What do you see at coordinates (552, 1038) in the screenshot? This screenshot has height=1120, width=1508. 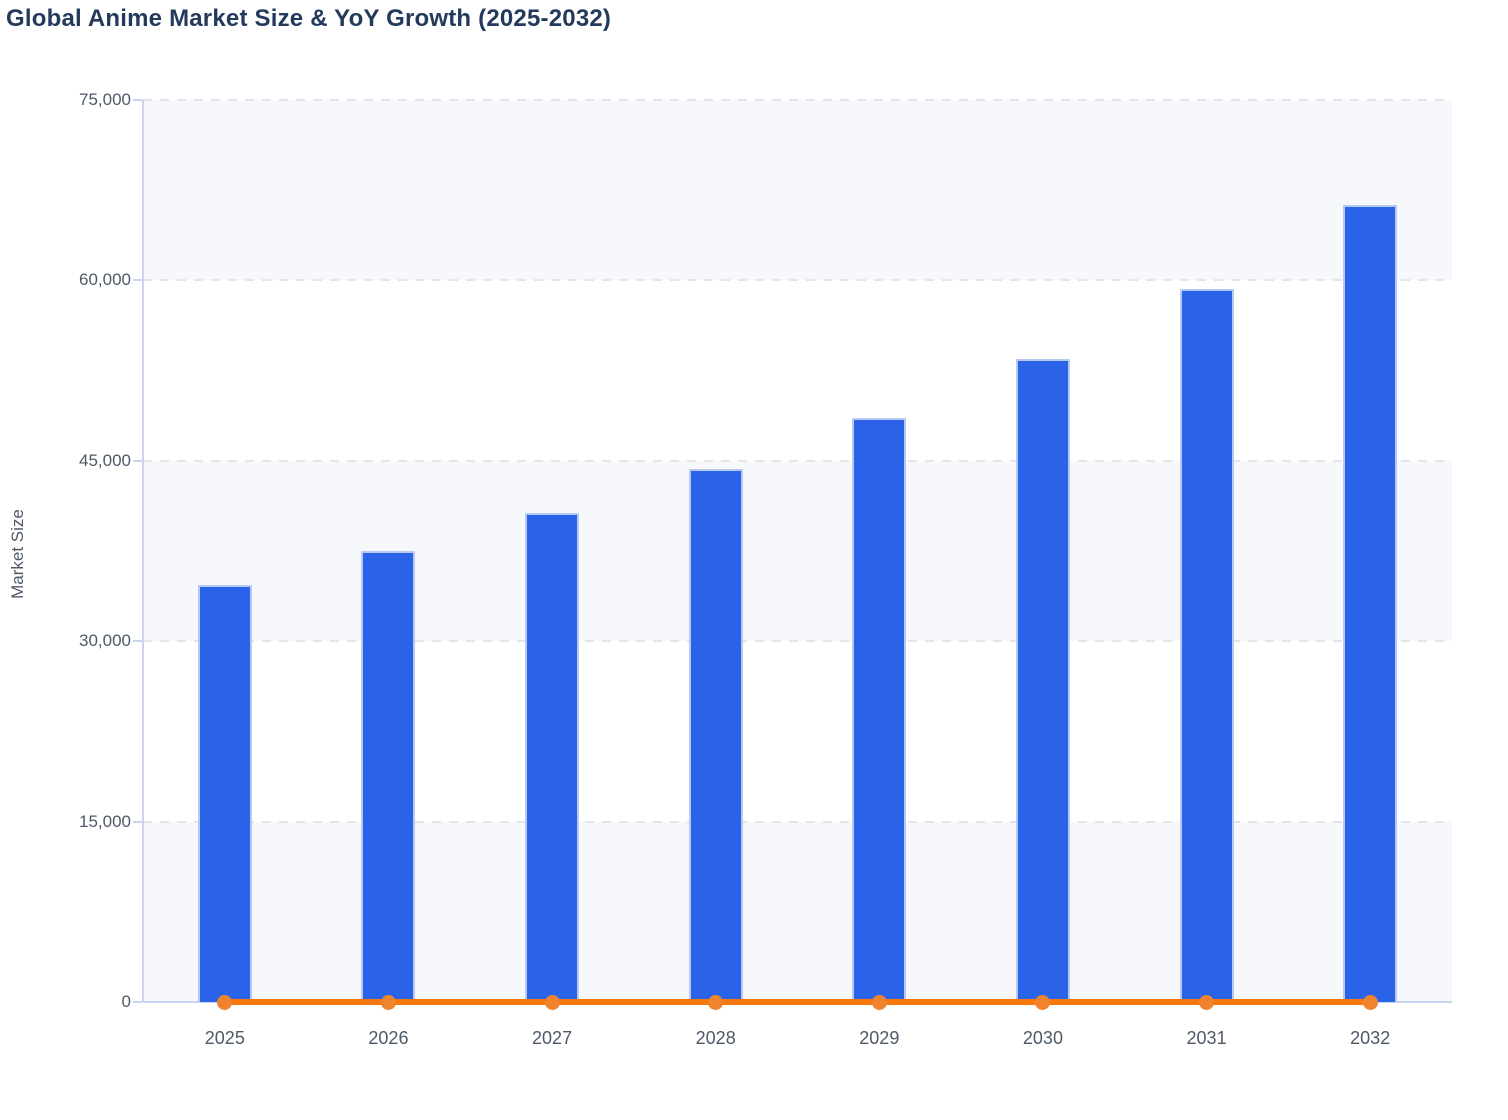 I see `x-axis-label: 2027` at bounding box center [552, 1038].